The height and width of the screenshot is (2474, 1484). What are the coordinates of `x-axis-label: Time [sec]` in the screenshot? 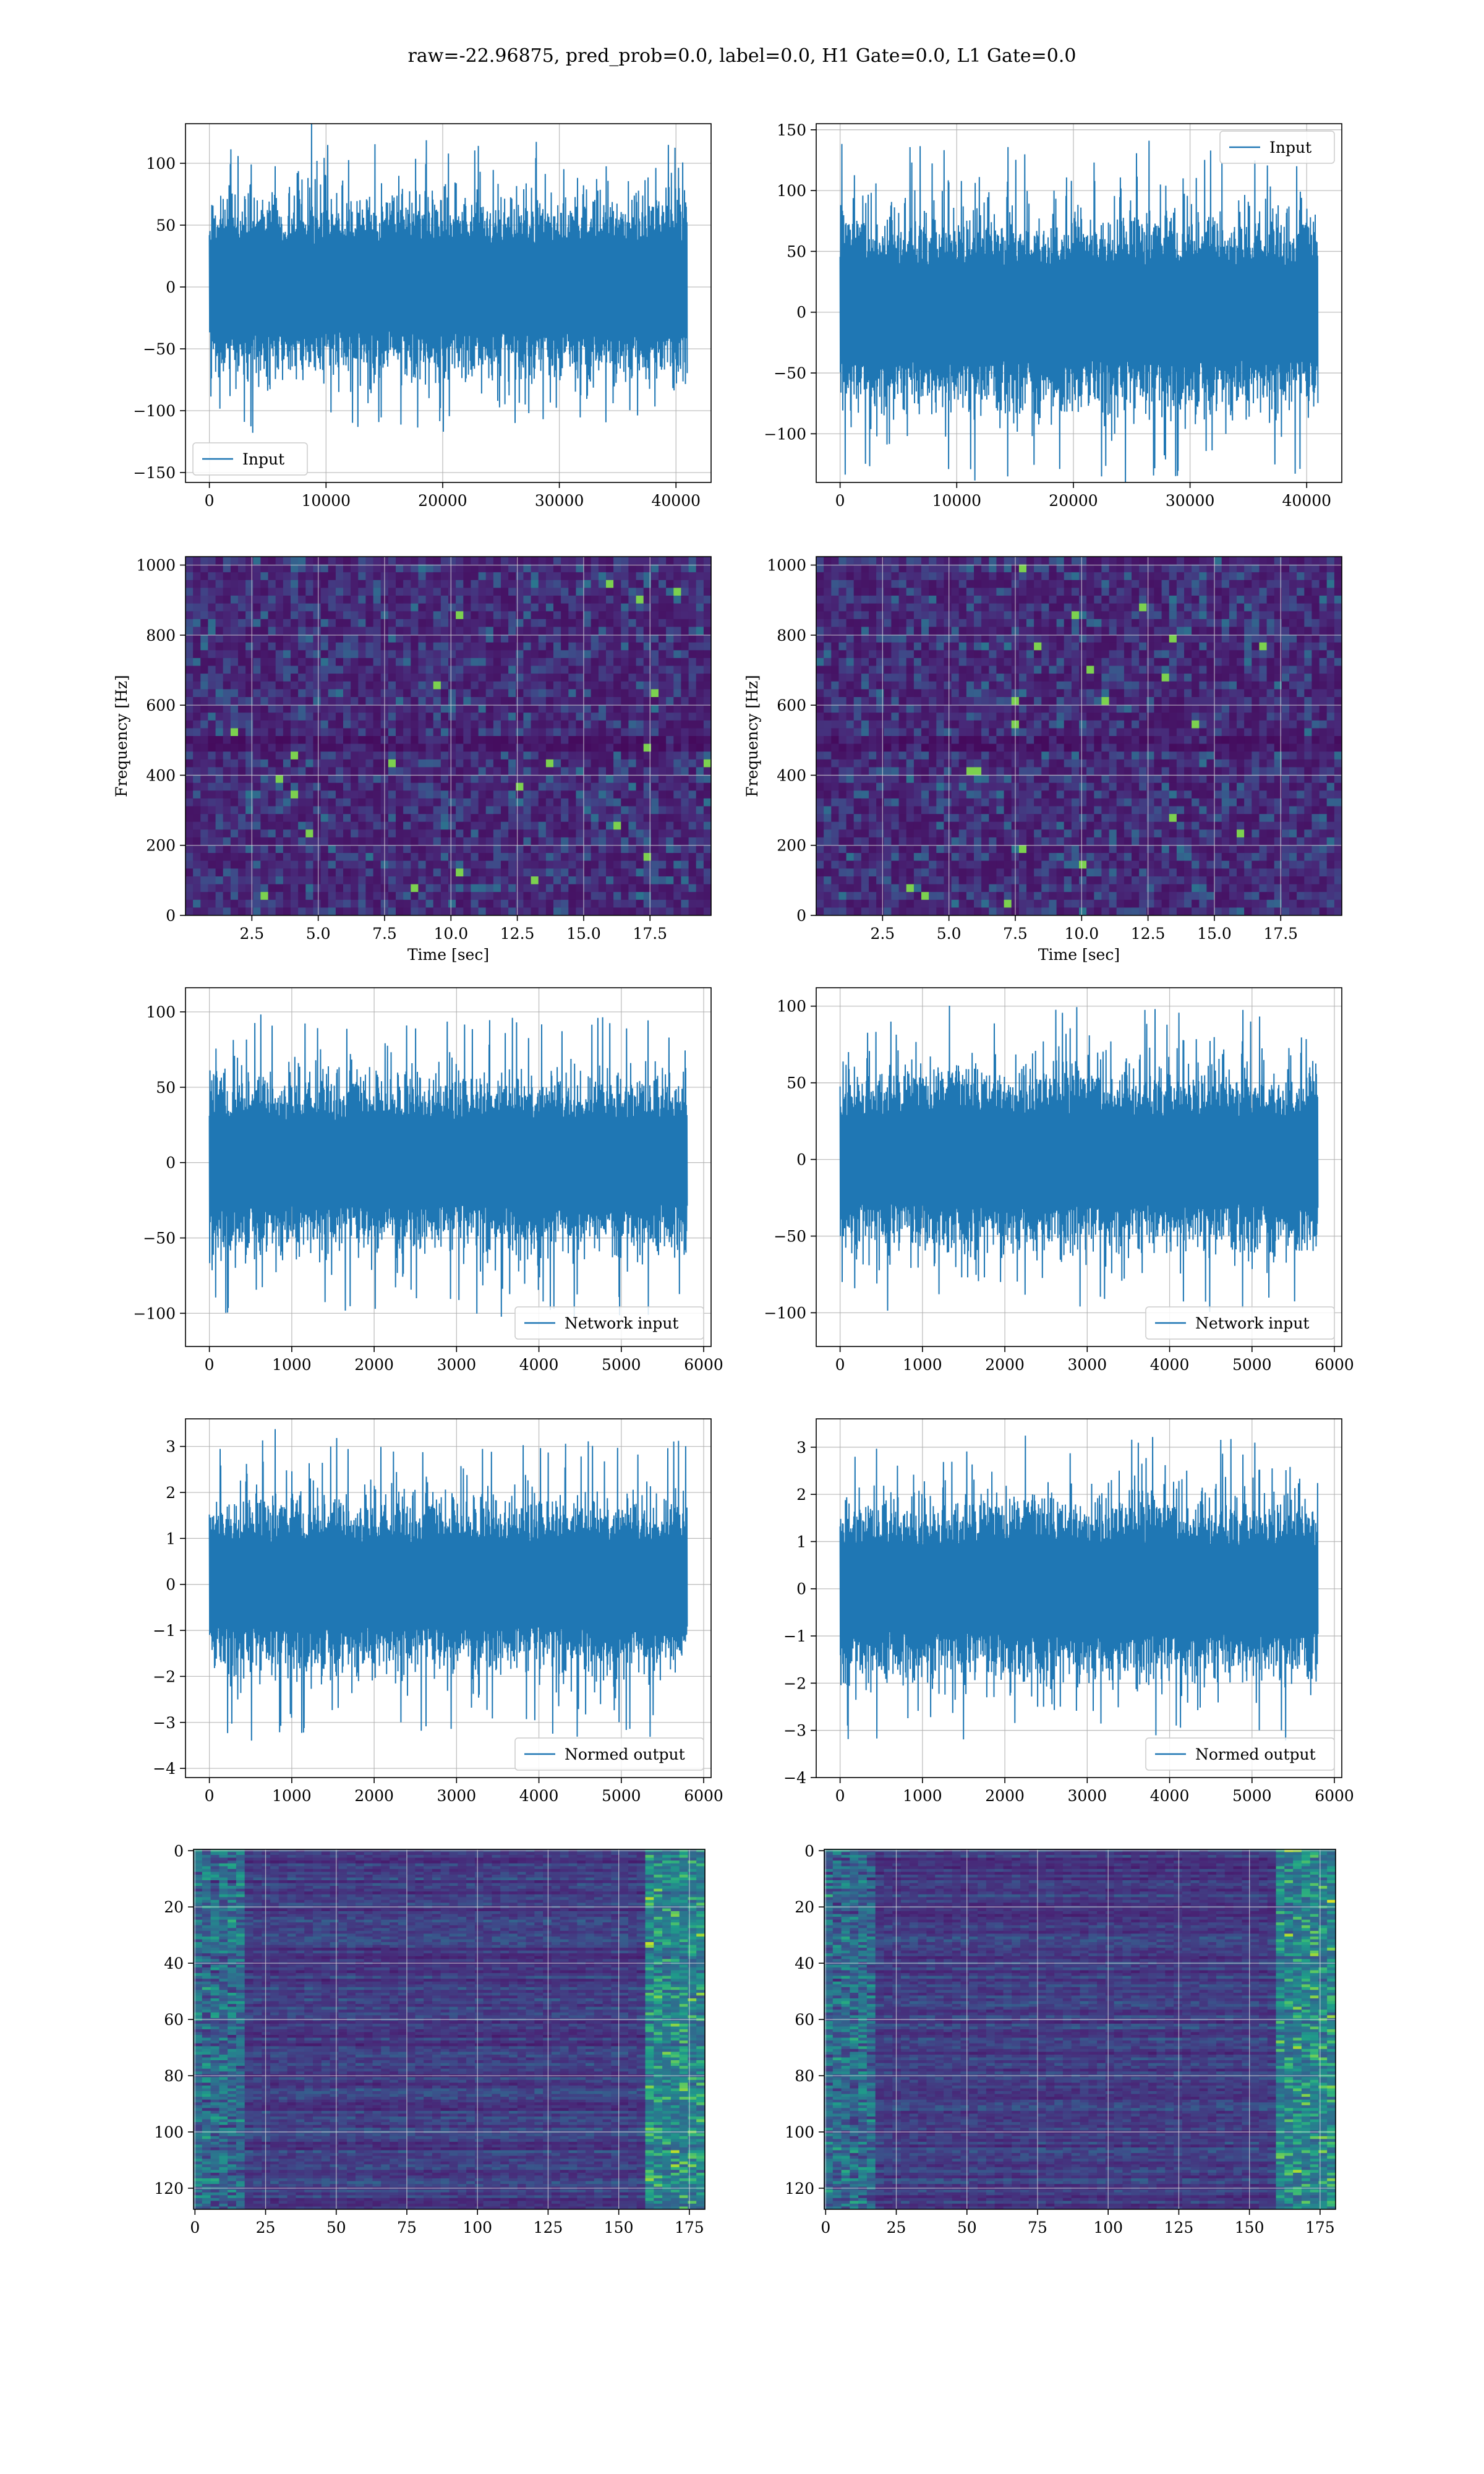 It's located at (1079, 955).